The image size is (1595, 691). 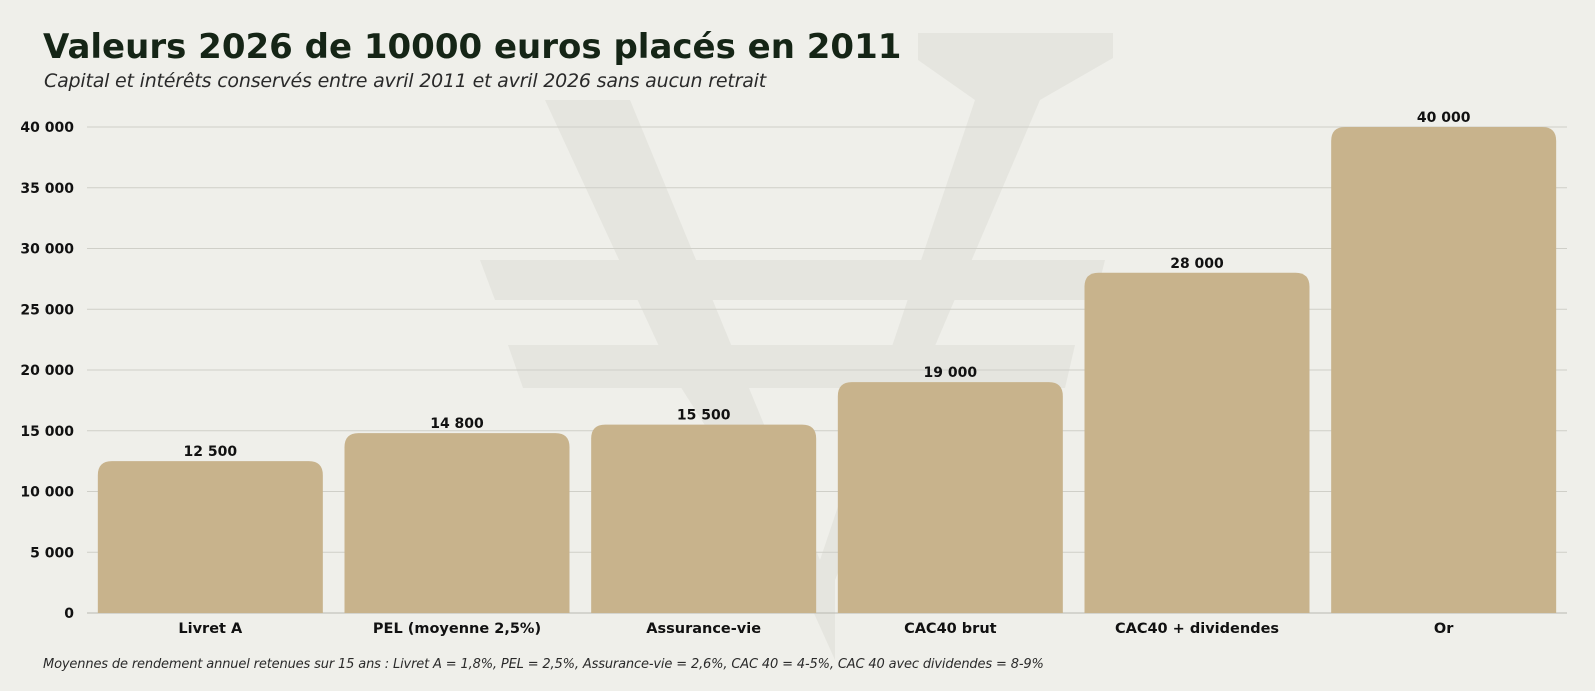 I want to click on bar-value-label: 28 000, so click(x=1197, y=264).